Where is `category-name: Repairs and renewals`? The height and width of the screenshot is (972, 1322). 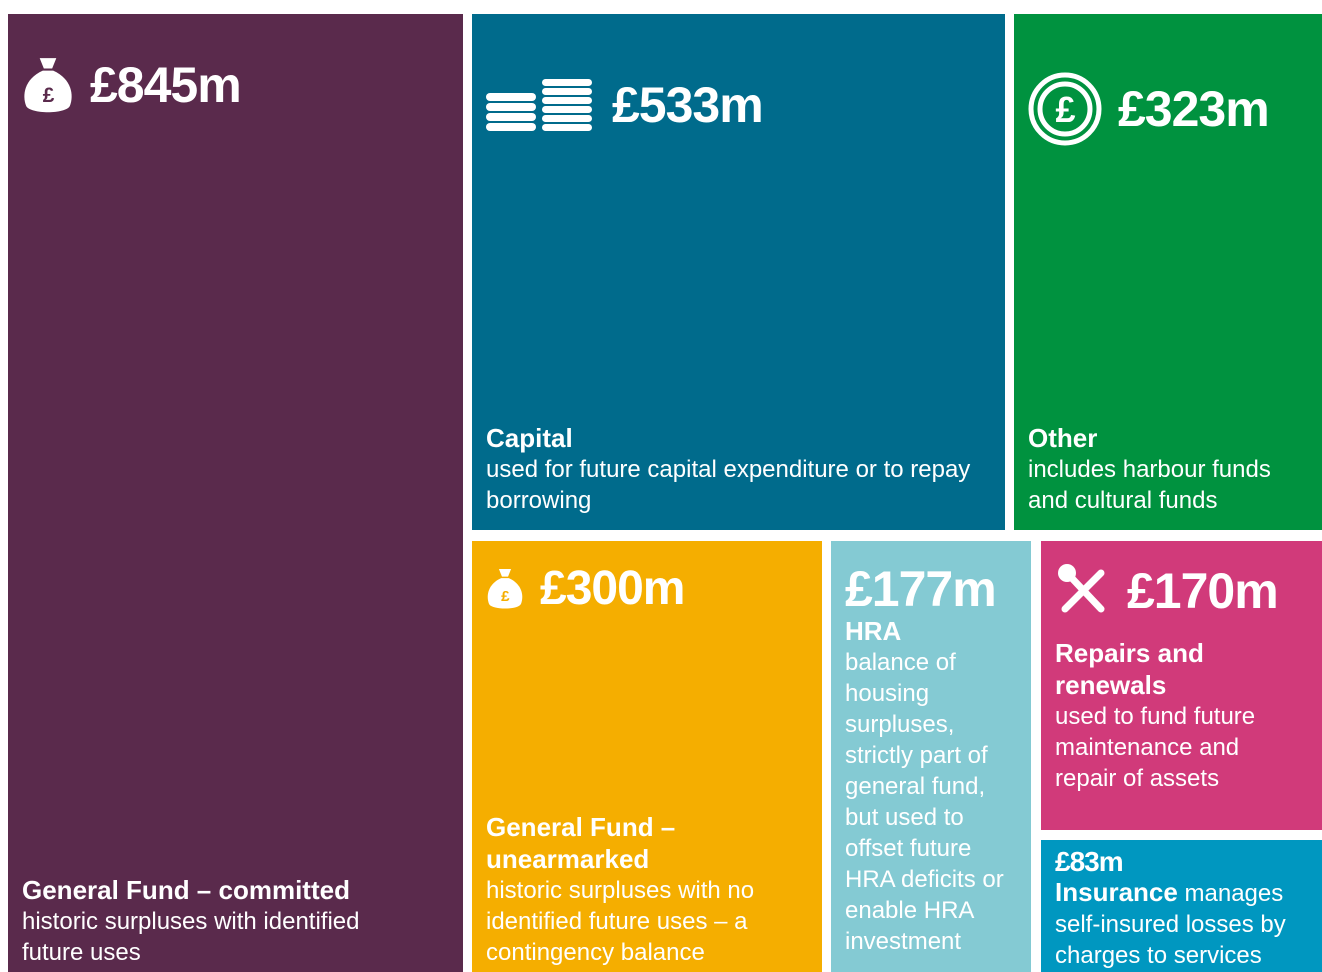 category-name: Repairs and renewals is located at coordinates (1129, 669).